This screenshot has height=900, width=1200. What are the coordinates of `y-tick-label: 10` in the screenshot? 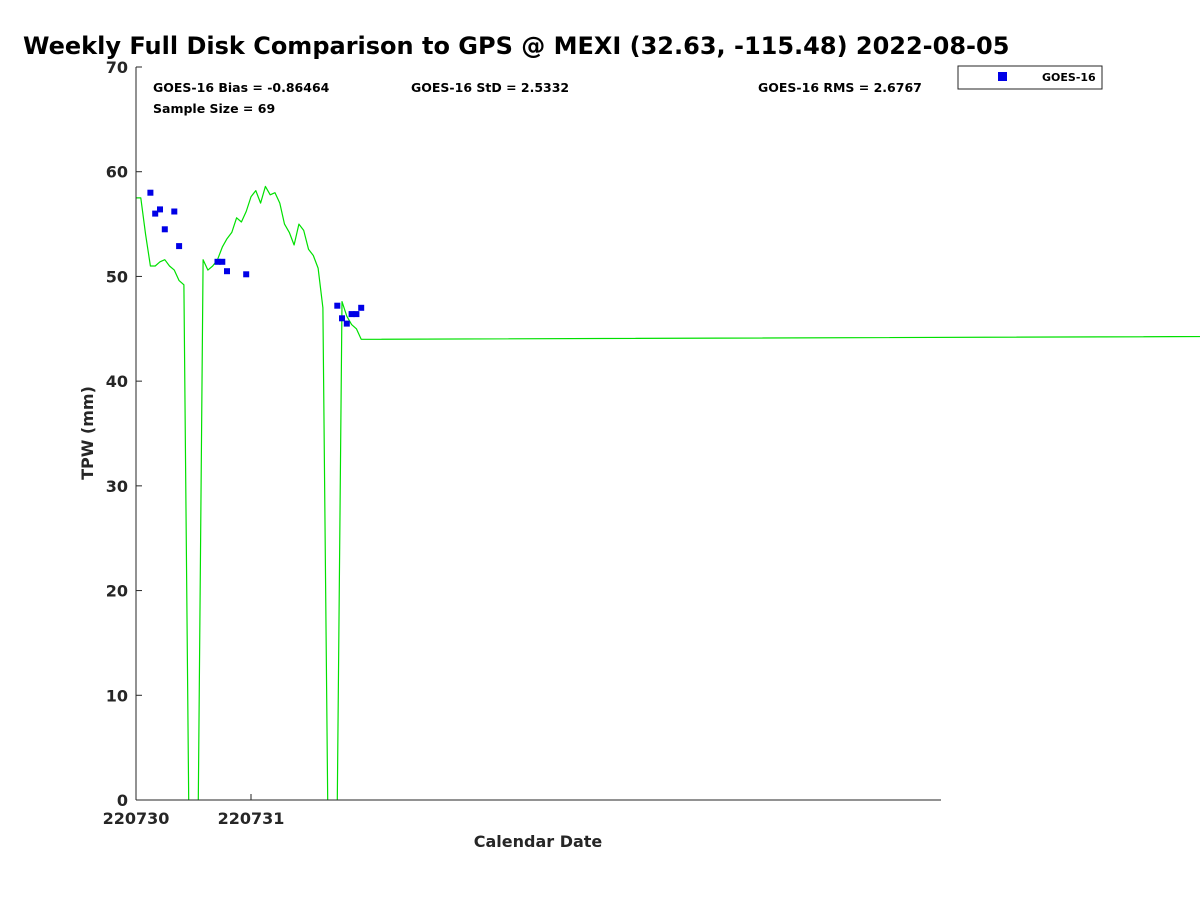 It's located at (117, 695).